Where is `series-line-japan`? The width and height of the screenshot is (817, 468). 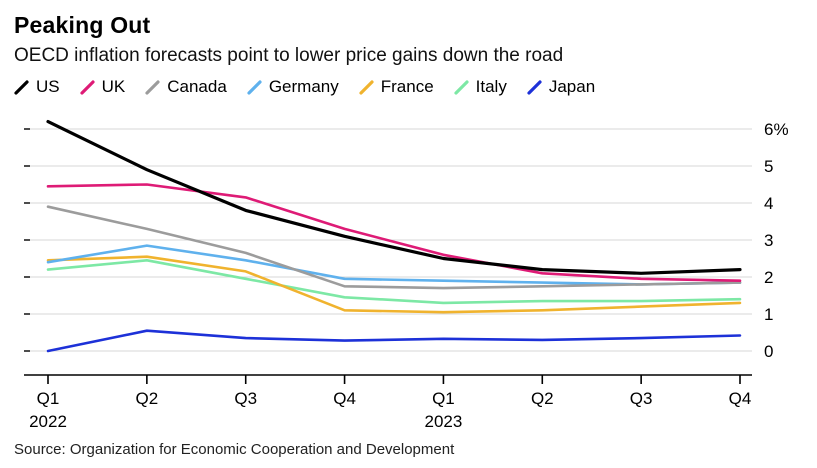 series-line-japan is located at coordinates (394, 341).